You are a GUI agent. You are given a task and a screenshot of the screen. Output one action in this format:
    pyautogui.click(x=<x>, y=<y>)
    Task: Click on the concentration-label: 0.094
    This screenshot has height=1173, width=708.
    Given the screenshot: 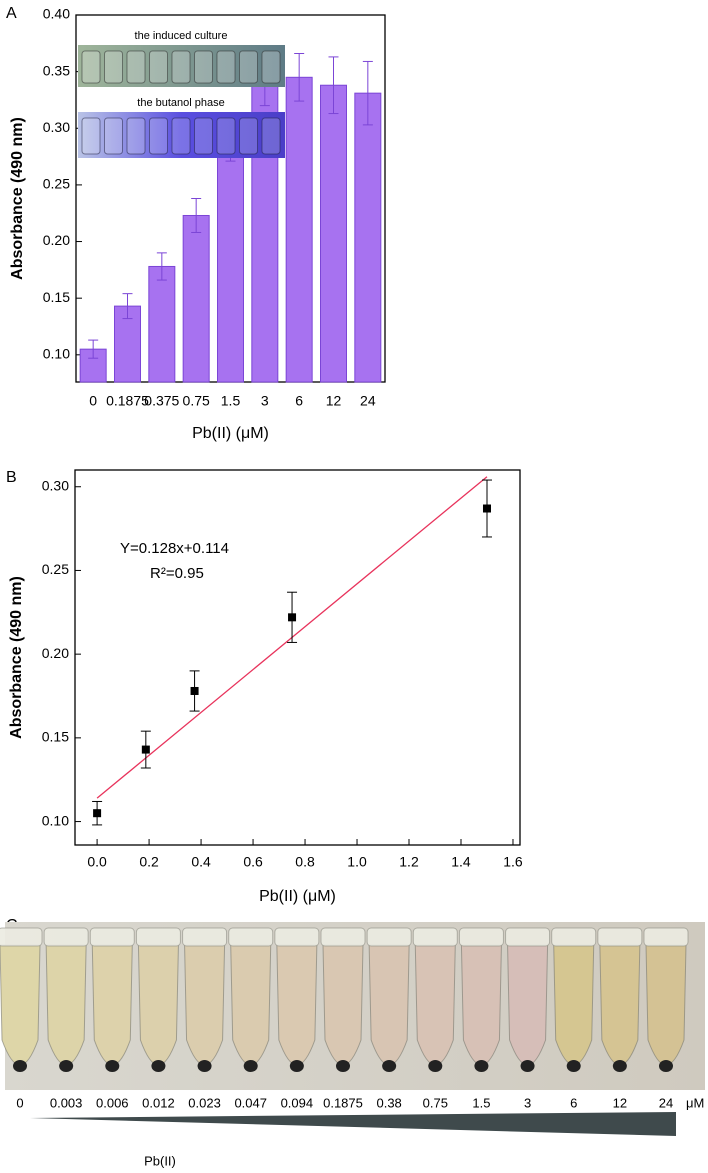 What is the action you would take?
    pyautogui.click(x=297, y=1102)
    